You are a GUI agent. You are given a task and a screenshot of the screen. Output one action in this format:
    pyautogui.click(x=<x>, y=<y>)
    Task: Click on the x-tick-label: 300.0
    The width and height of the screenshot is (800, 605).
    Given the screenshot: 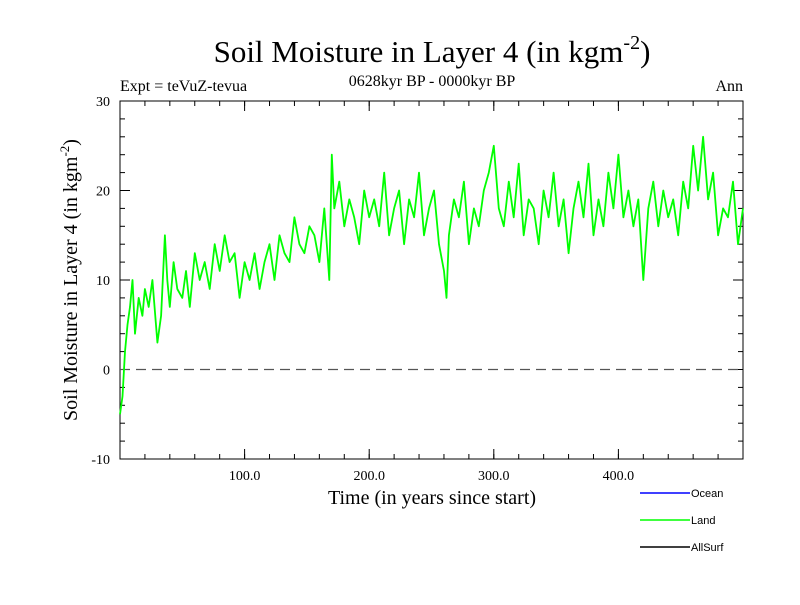 What is the action you would take?
    pyautogui.click(x=494, y=476)
    